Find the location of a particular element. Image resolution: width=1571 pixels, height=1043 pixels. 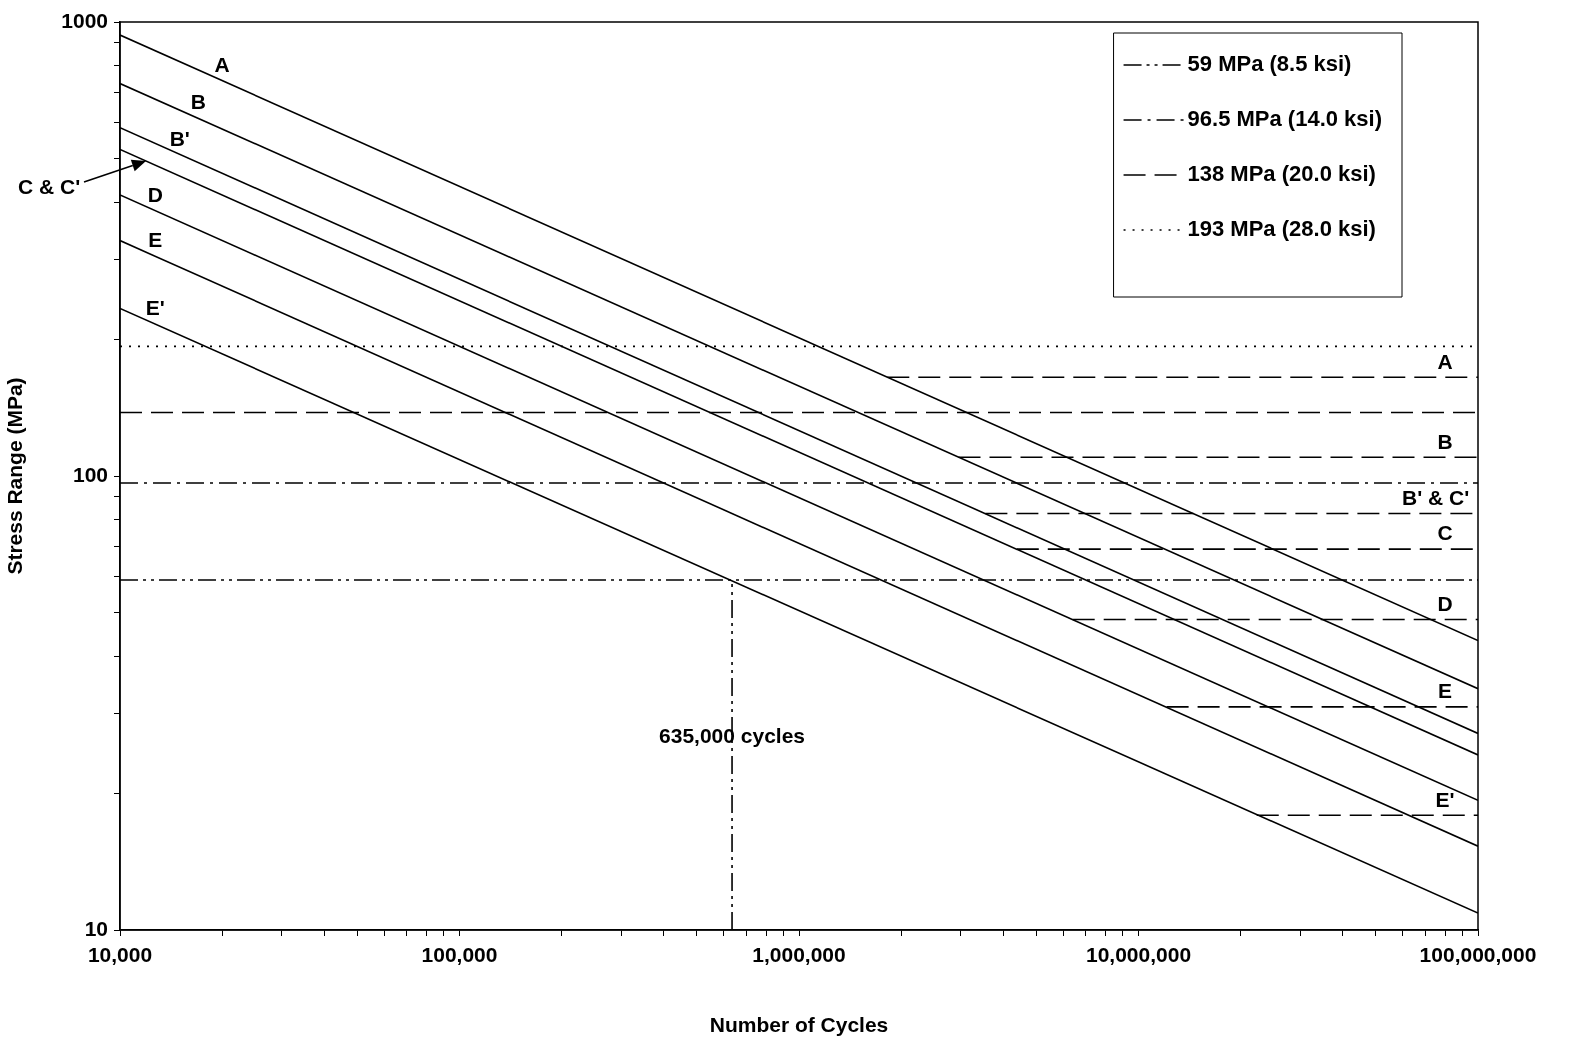

y-axis-title: Stress Range (MPa) is located at coordinates (15, 476).